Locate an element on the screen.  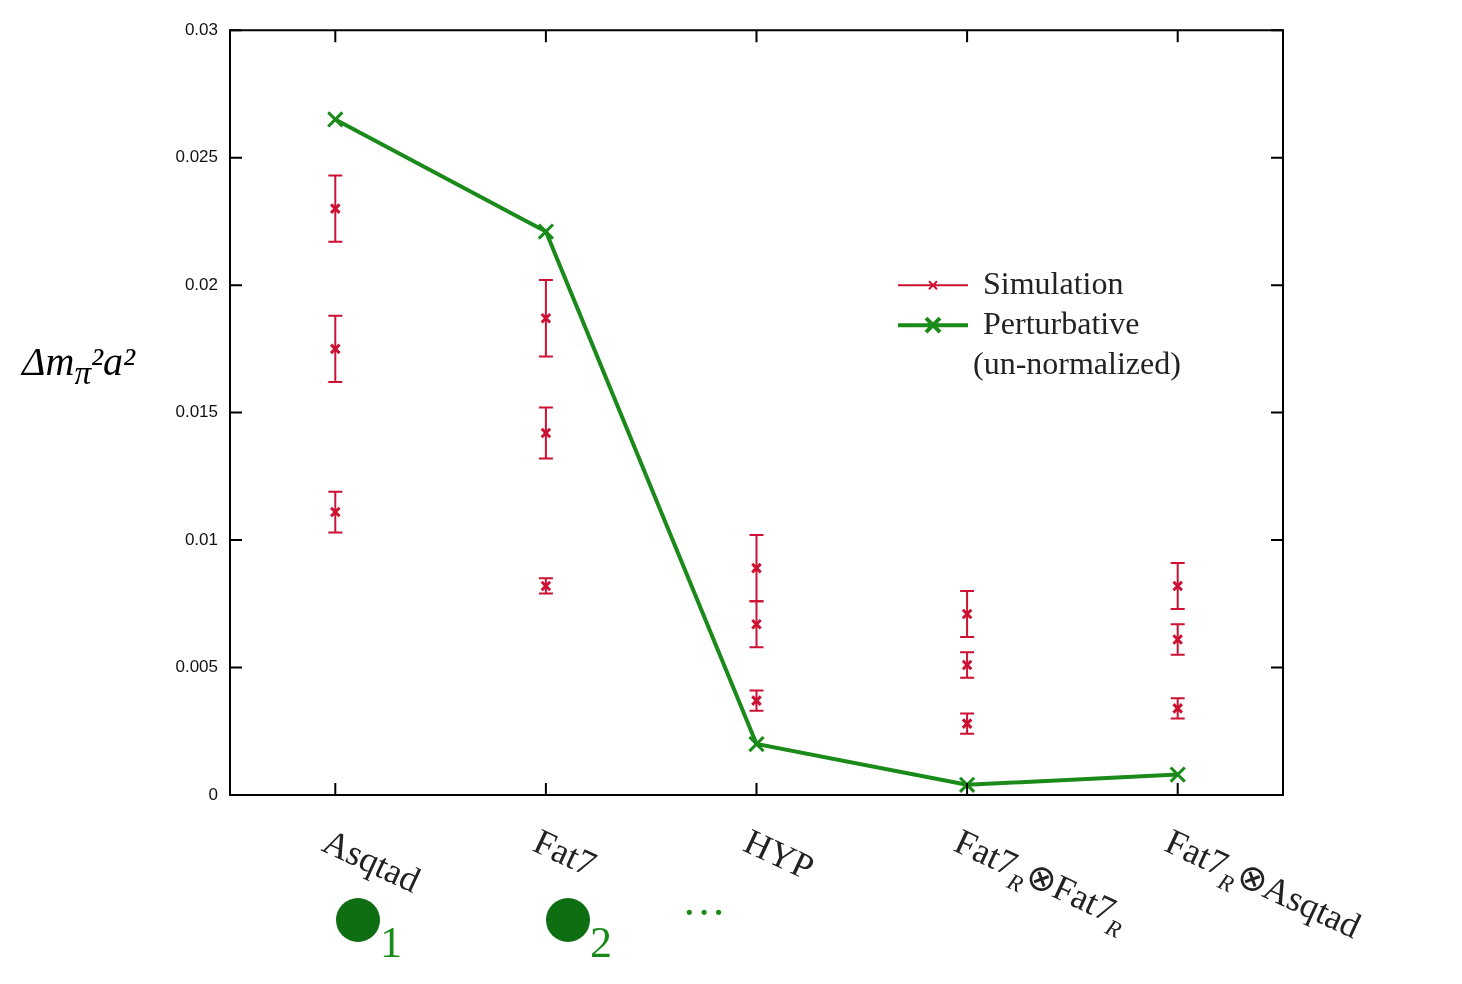
x-tick-label: Asqtad is located at coordinates (371, 861).